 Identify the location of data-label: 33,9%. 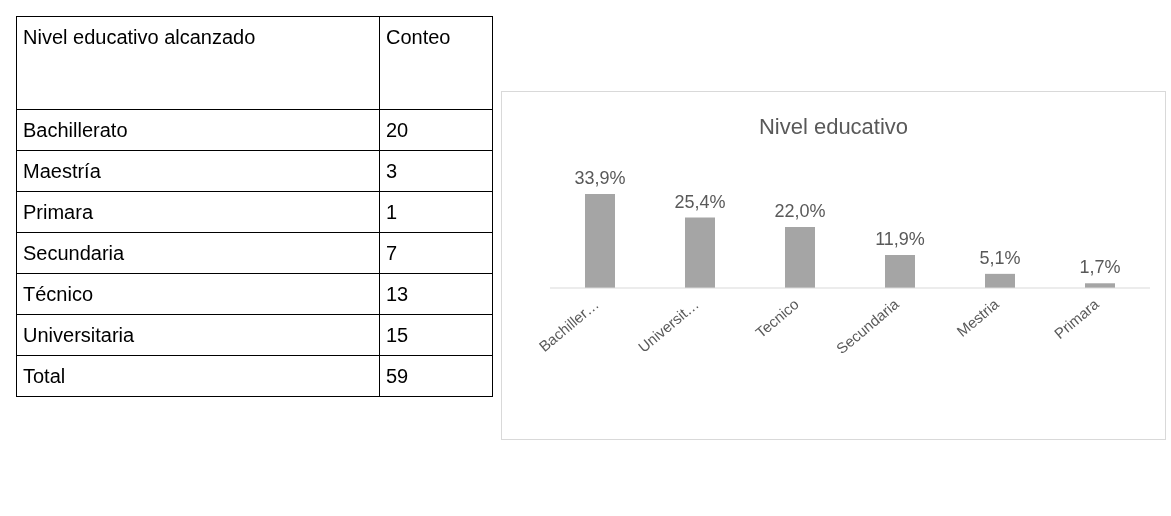
(600, 178).